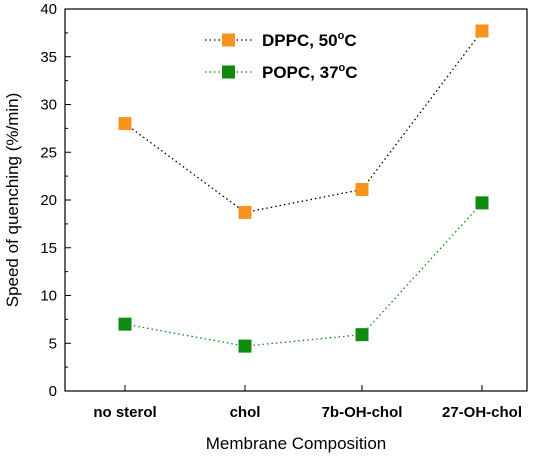 This screenshot has width=542, height=456. I want to click on y-tick-label: 20, so click(48, 200).